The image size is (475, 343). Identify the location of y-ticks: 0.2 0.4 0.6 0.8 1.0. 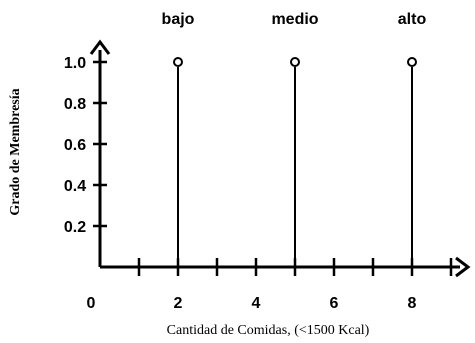
(85, 145).